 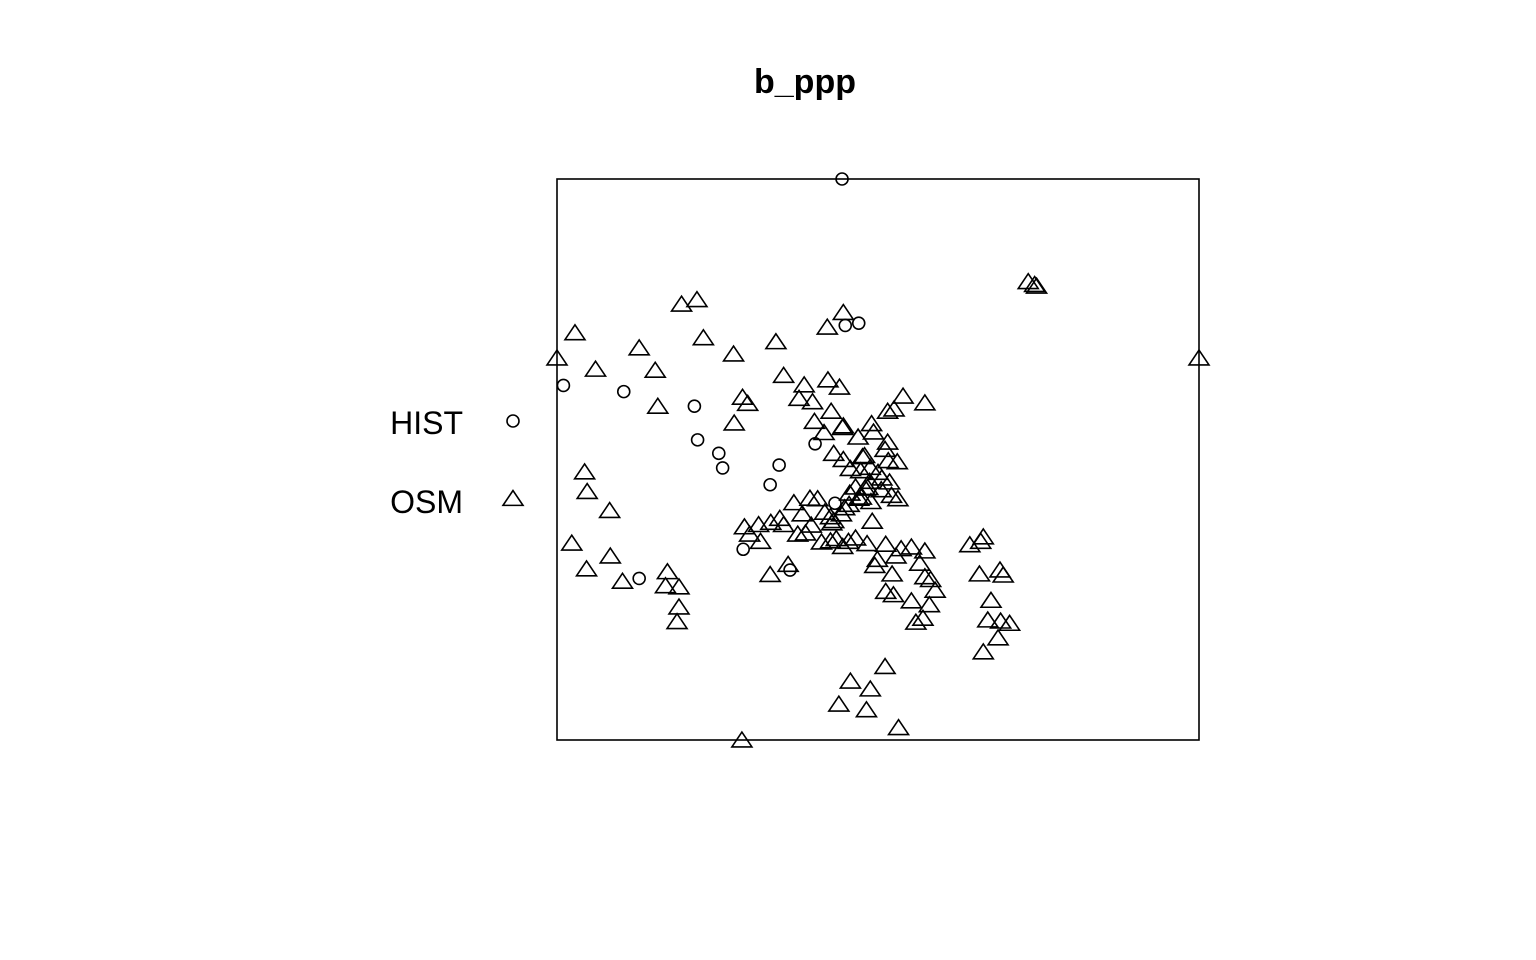 I want to click on legend: HIST OSM, so click(x=457, y=462).